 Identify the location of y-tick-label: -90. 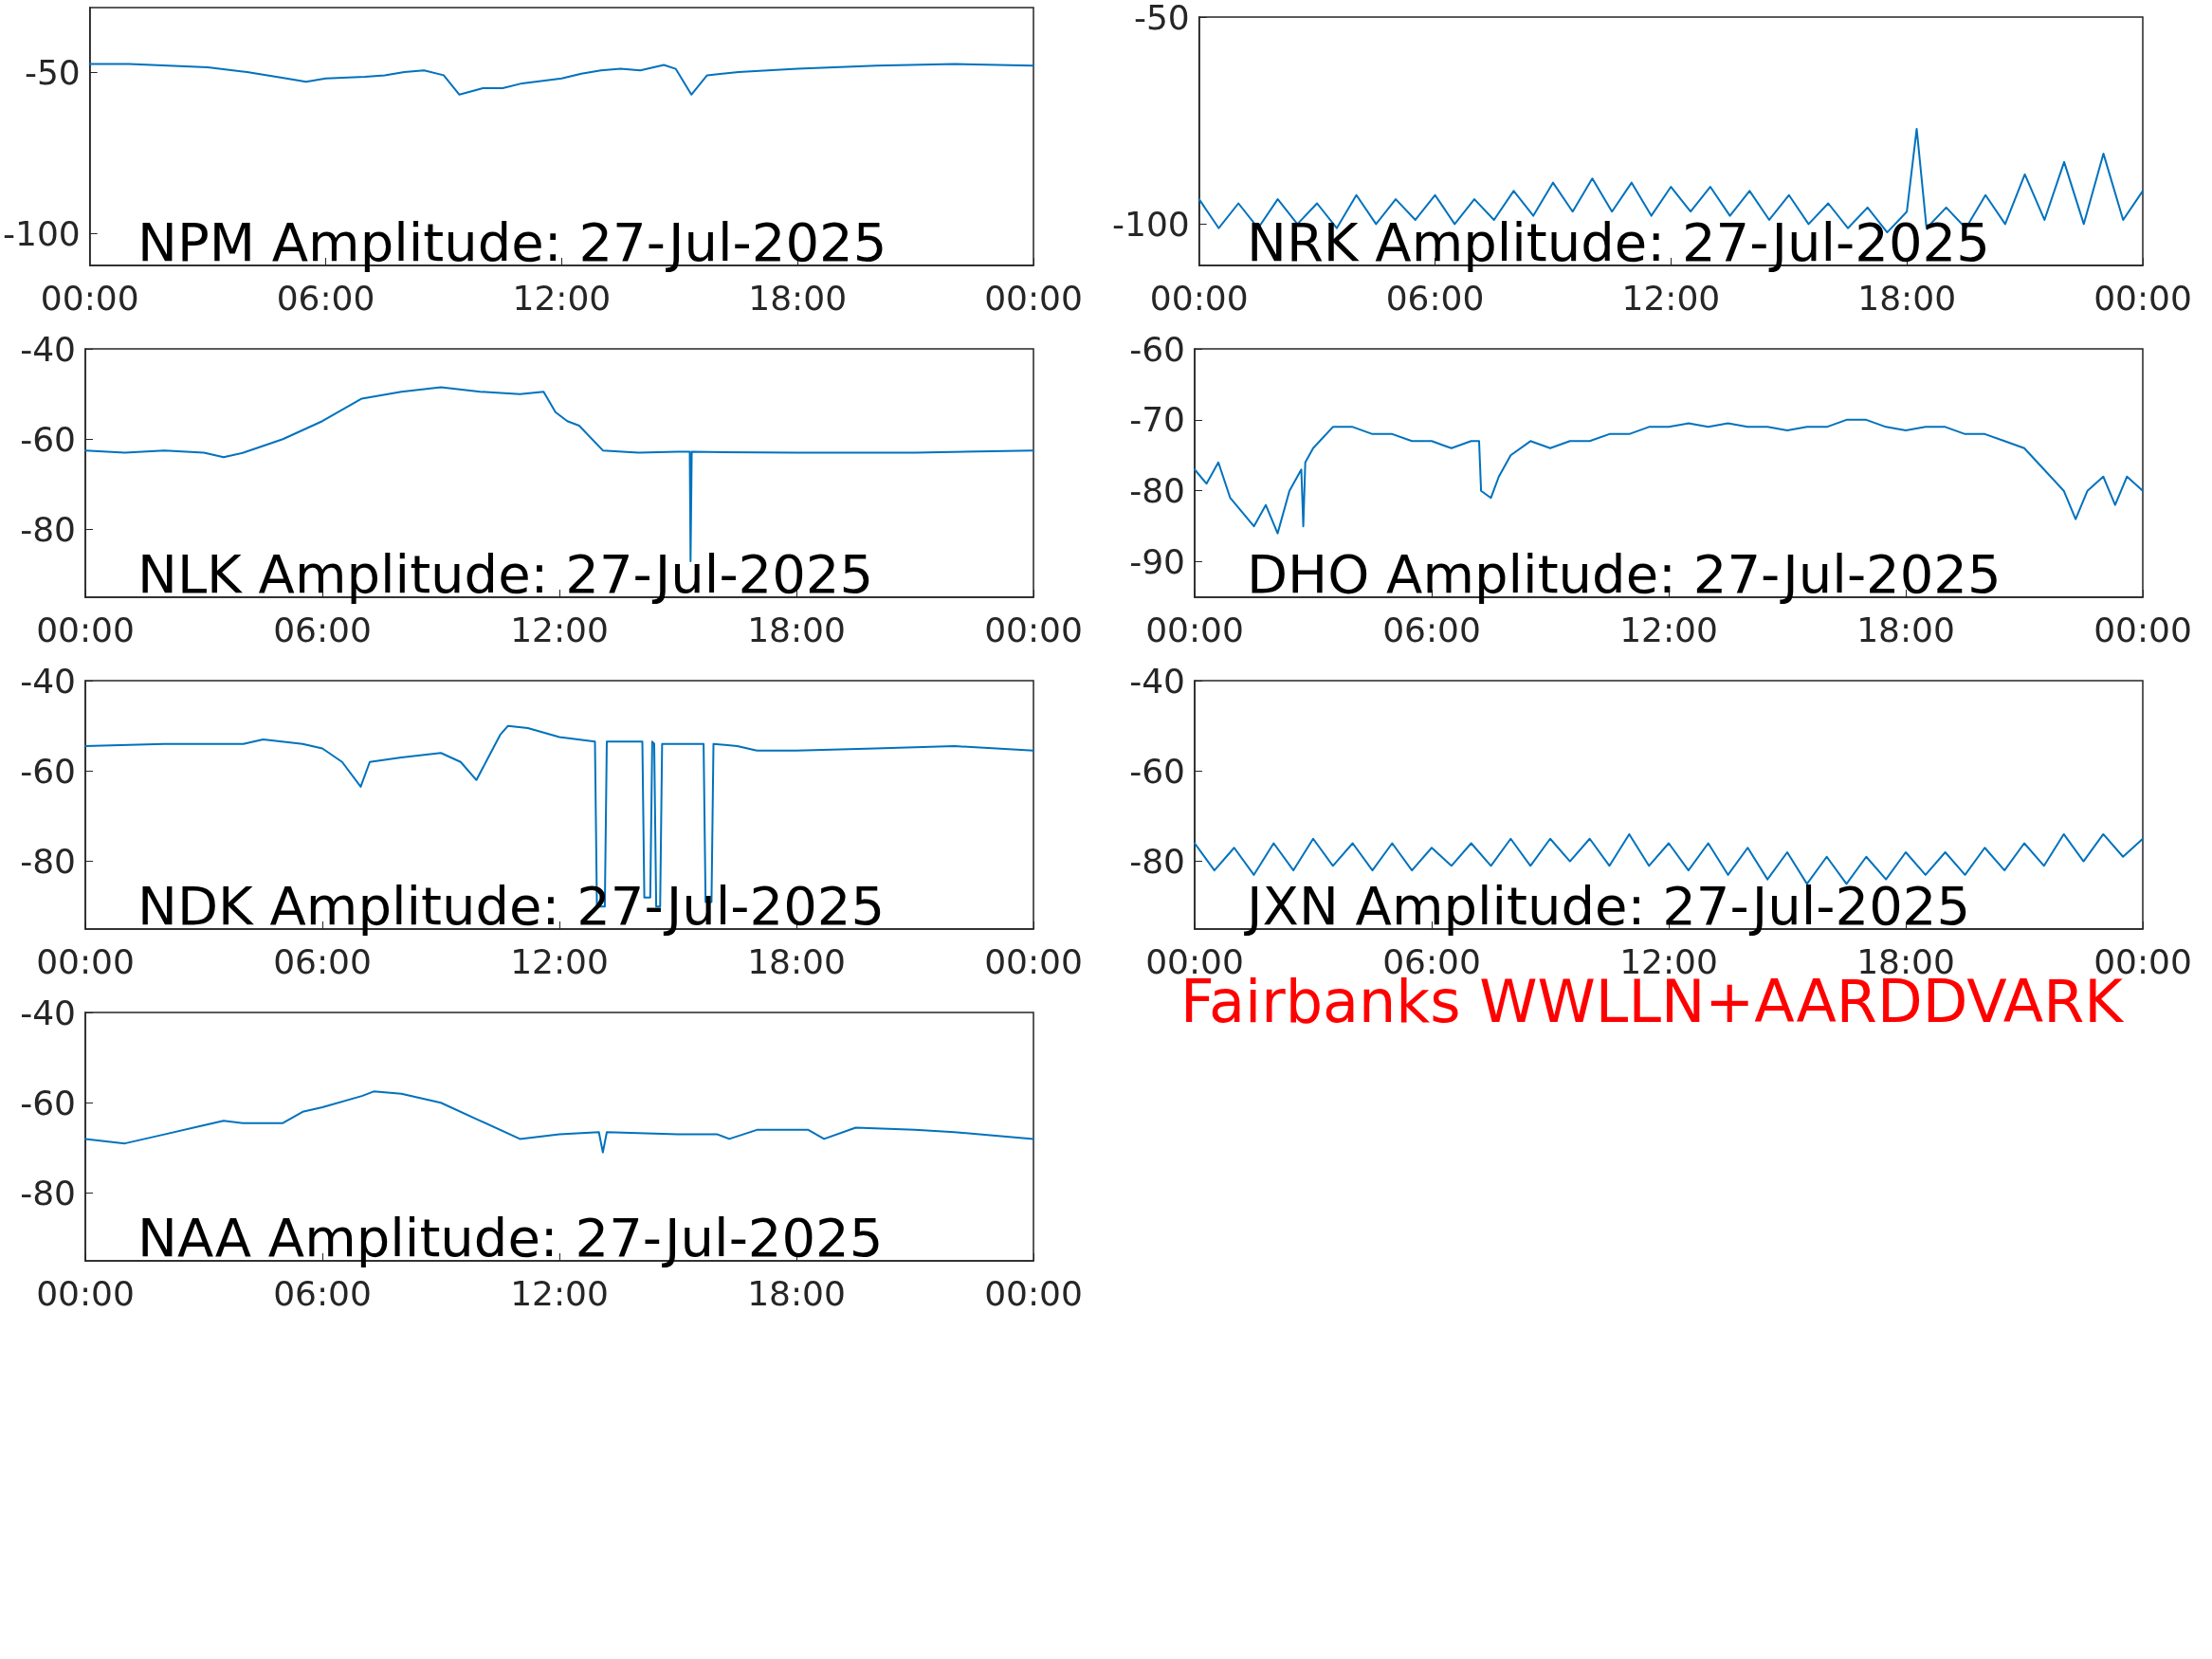
(1157, 562).